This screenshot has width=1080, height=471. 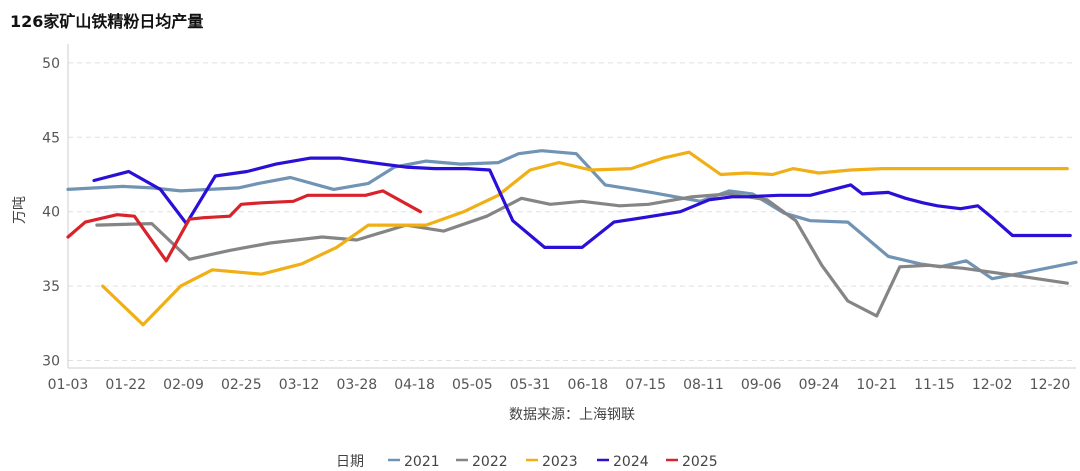 What do you see at coordinates (472, 385) in the screenshot?
I see `x-tick-label: 05-05` at bounding box center [472, 385].